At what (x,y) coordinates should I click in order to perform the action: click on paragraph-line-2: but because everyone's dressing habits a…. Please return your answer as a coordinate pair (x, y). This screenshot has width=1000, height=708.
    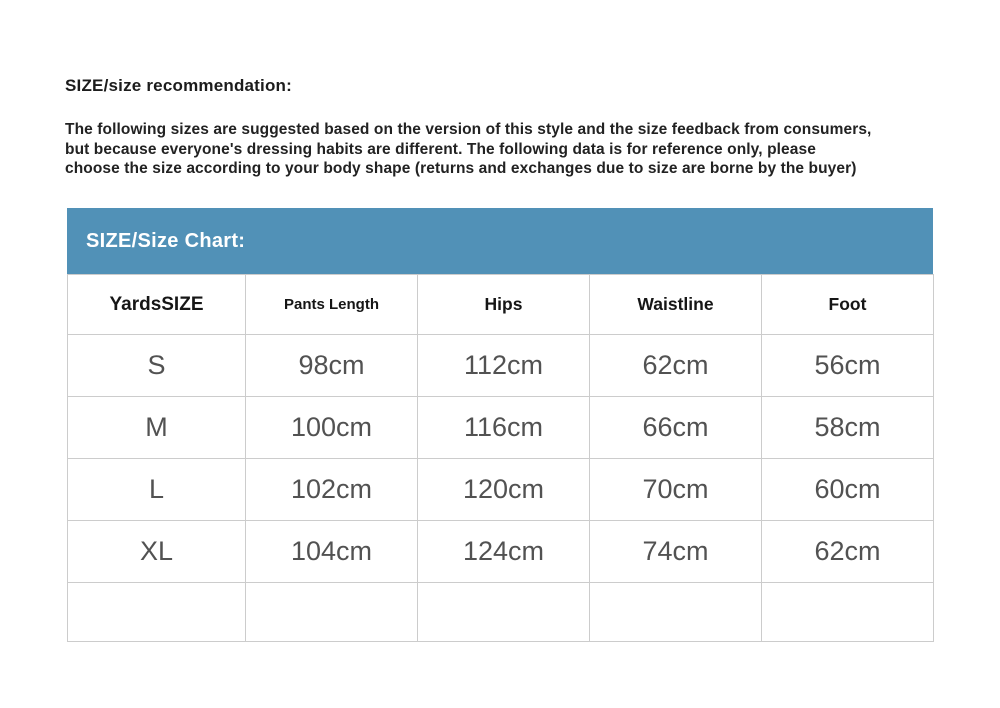
    Looking at the image, I should click on (440, 149).